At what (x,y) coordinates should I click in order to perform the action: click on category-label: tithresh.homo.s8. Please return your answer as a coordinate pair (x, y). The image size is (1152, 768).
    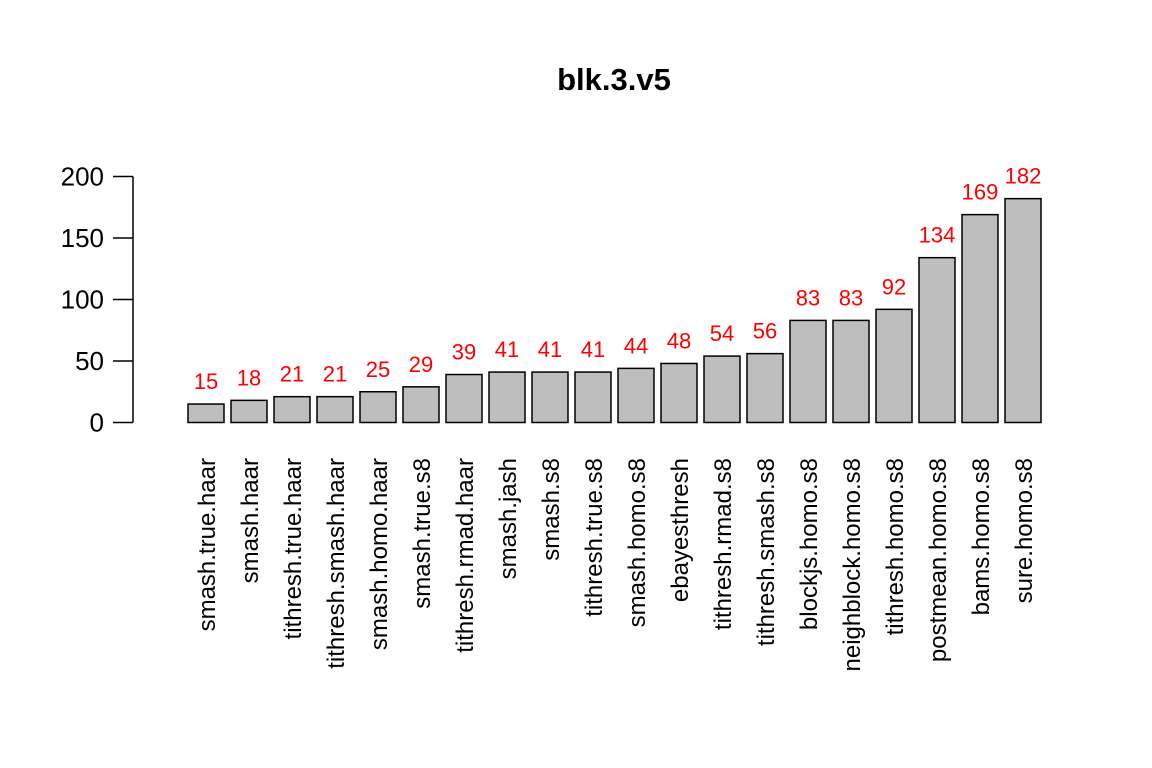
    Looking at the image, I should click on (895, 546).